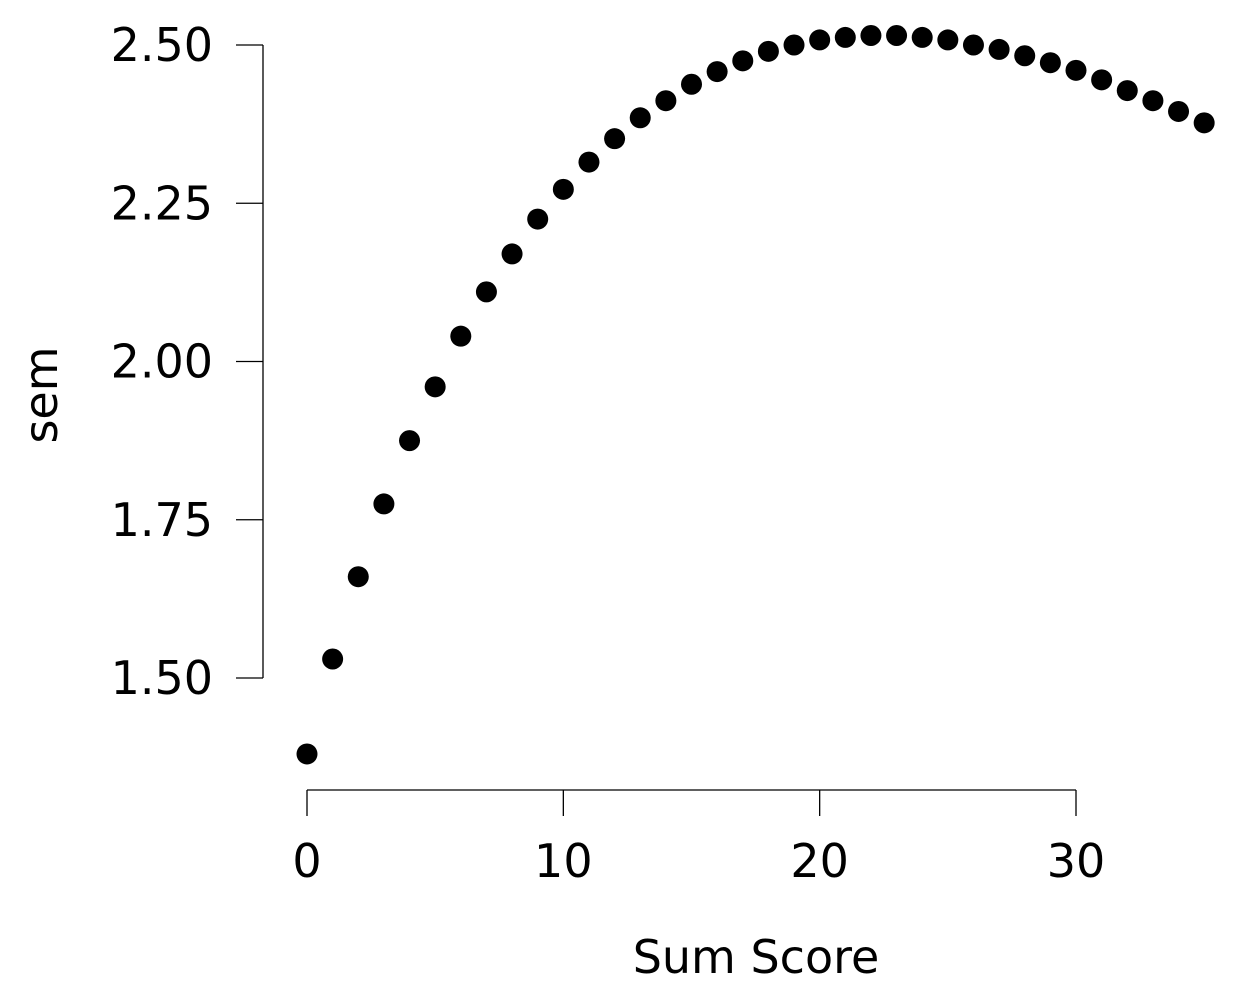 The width and height of the screenshot is (1250, 1000). I want to click on x-tick-label: 0, so click(306, 861).